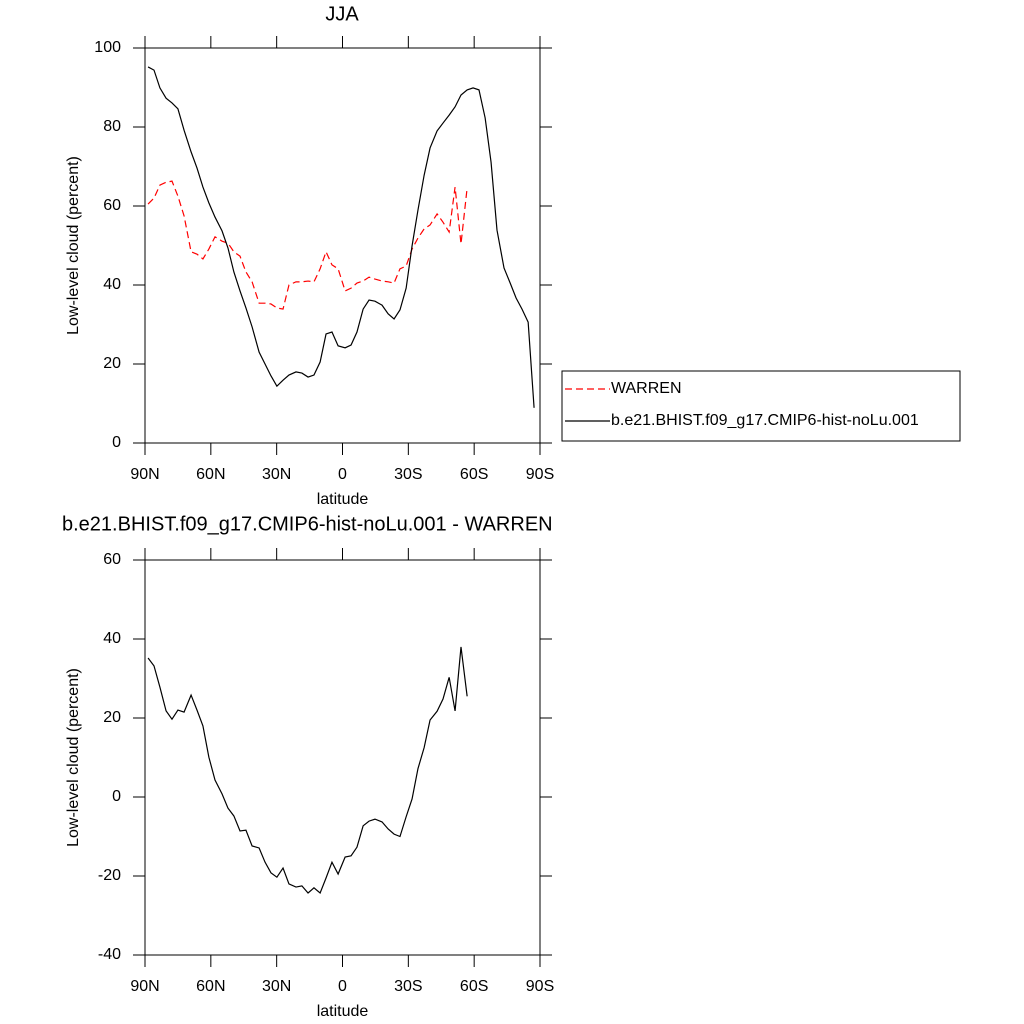 This screenshot has width=1024, height=1024. I want to click on chart-title: JJA, so click(342, 14).